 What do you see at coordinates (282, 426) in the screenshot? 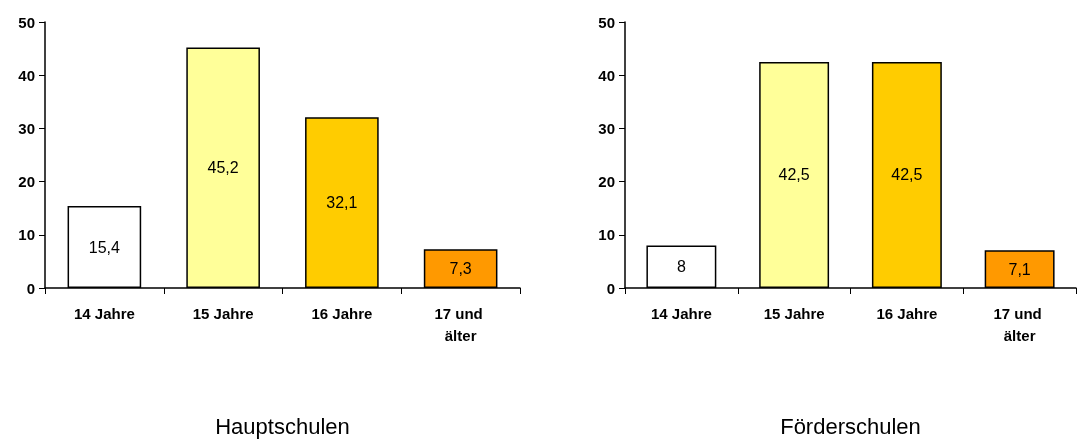
I see `x-axis-title: Hauptschulen` at bounding box center [282, 426].